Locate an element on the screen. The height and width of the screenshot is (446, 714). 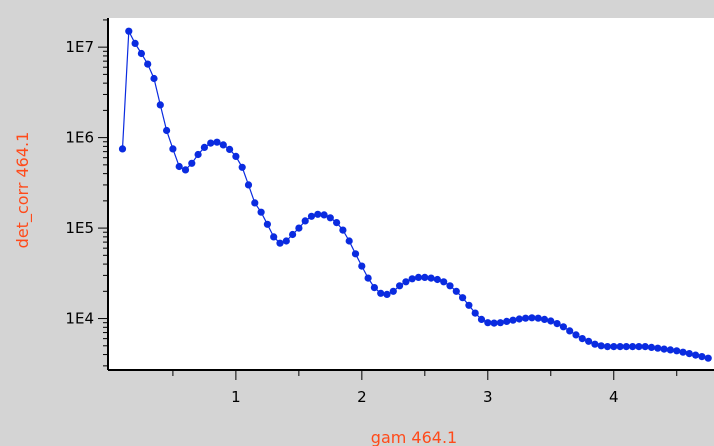
y-tick-label: 1E5 is located at coordinates (79, 228).